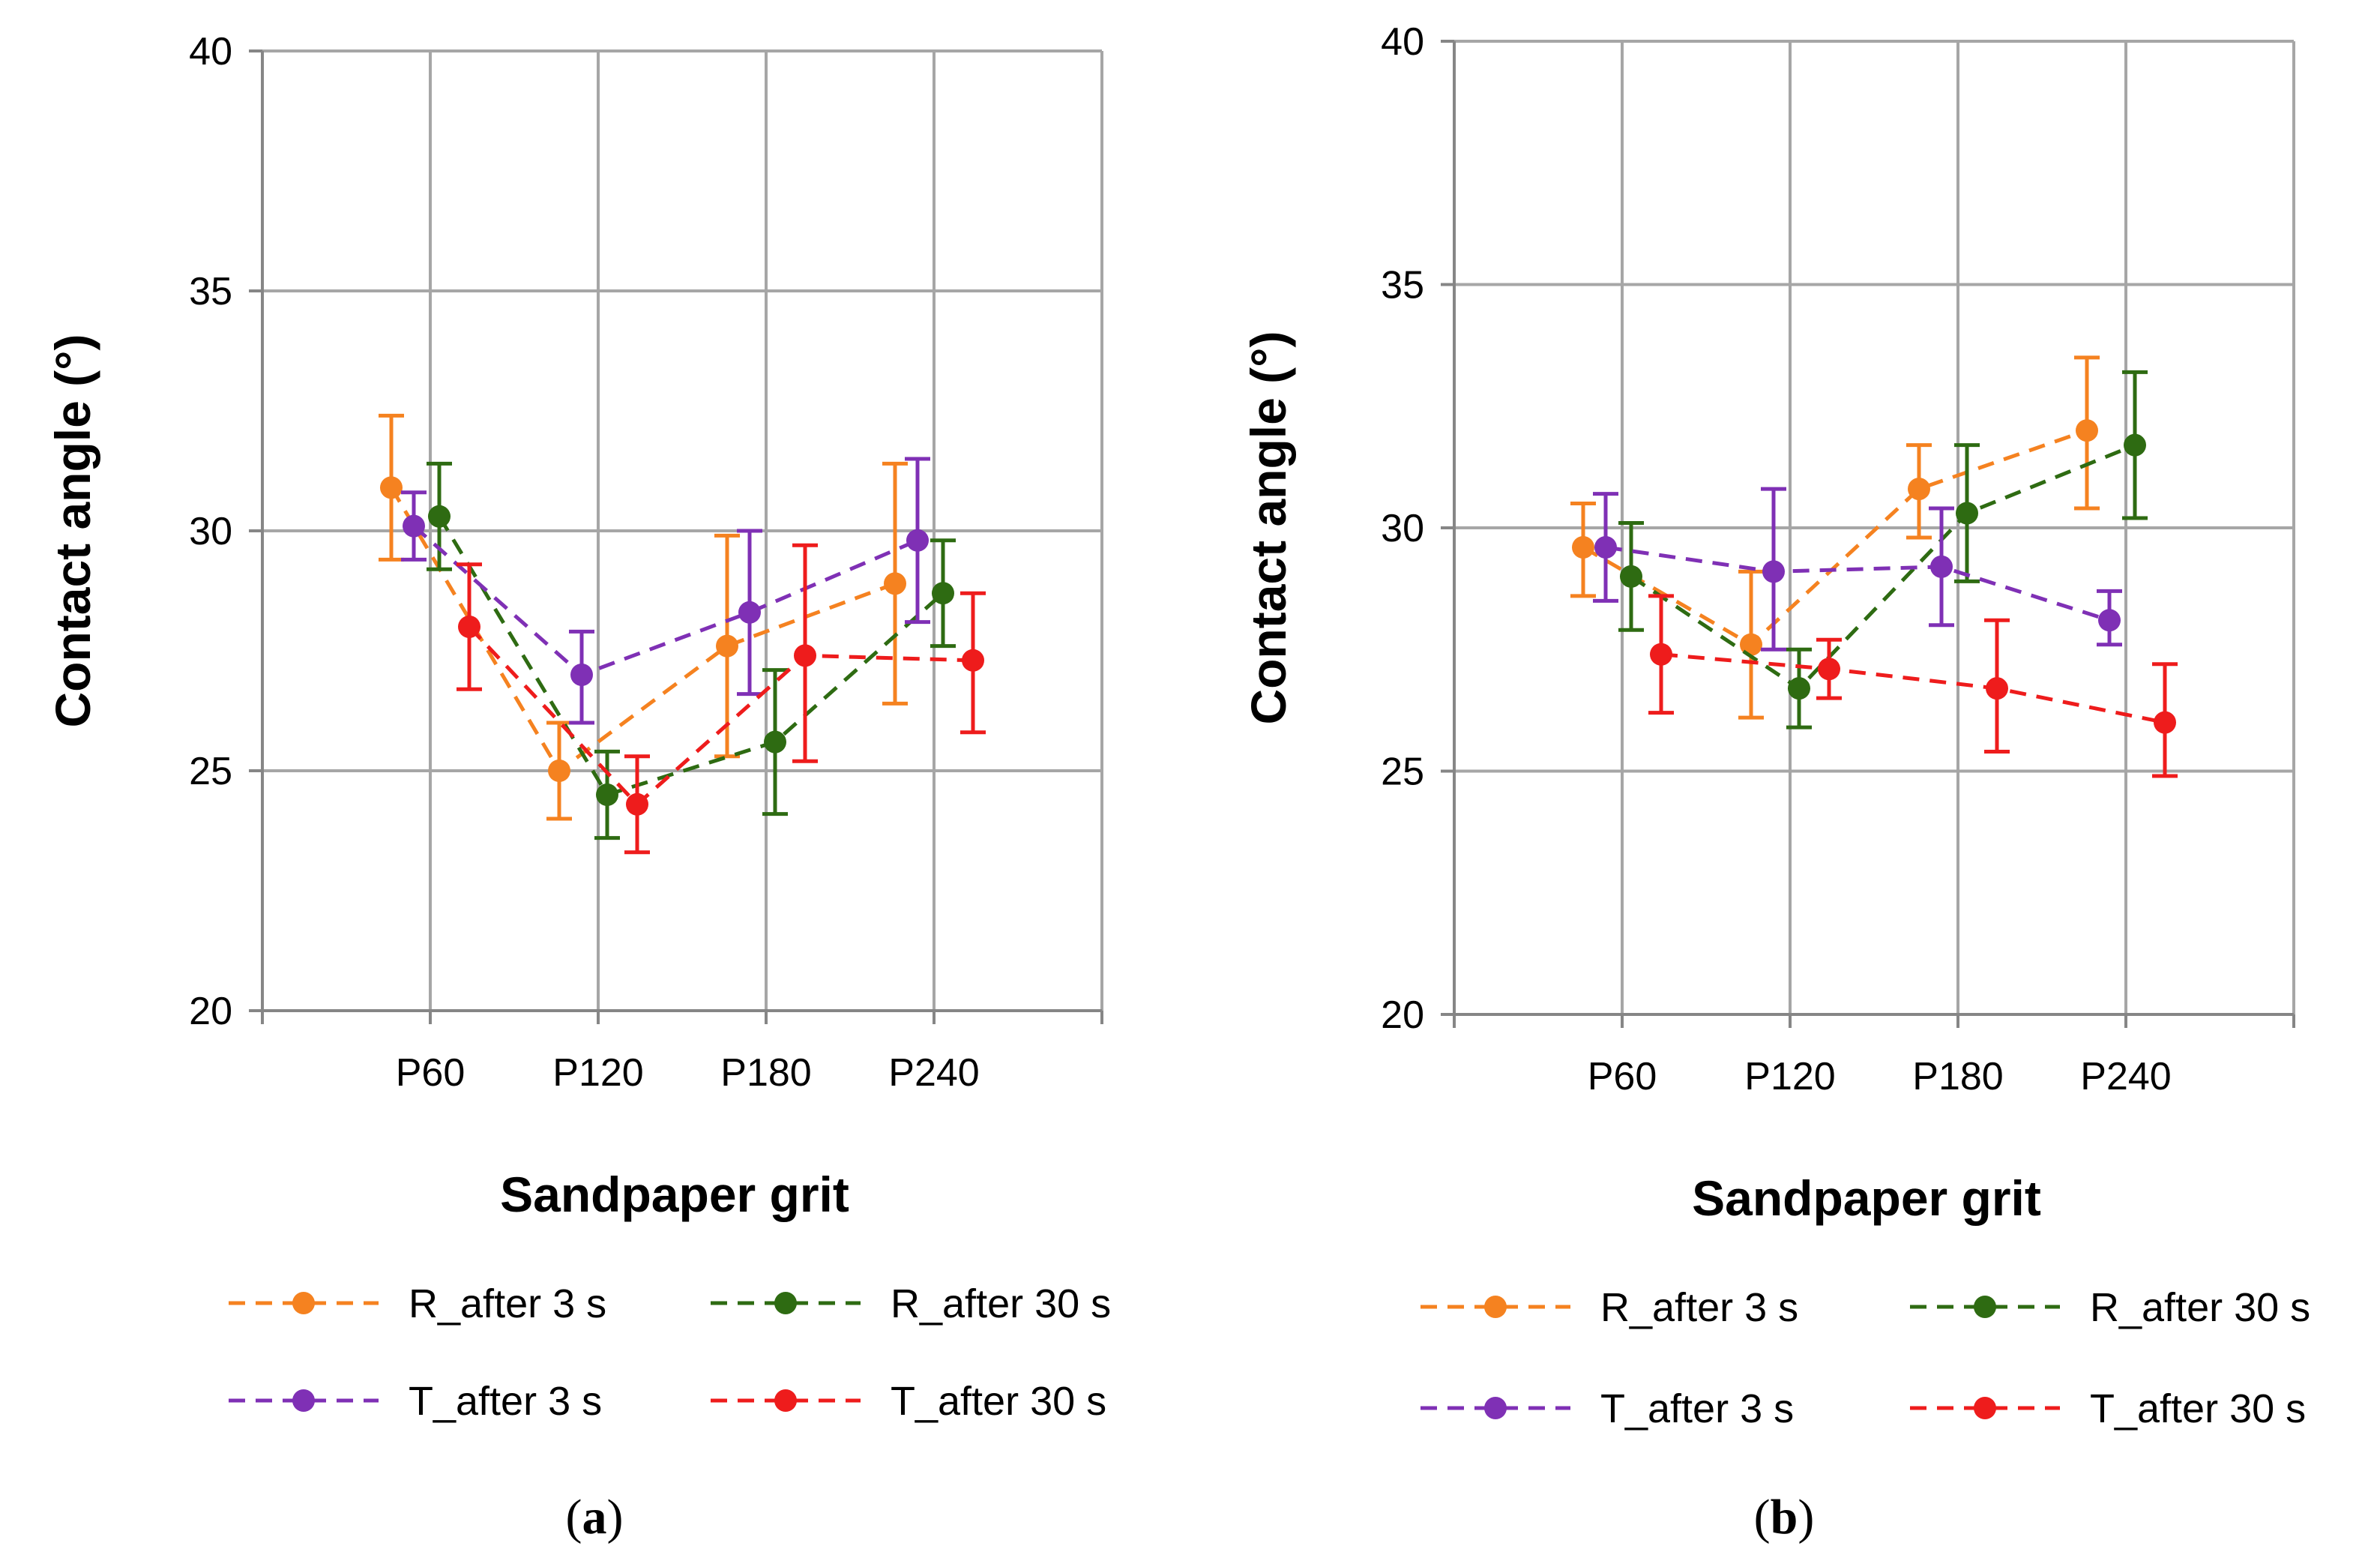 This screenshot has width=2380, height=1567. I want to click on panel-label: (b), so click(1784, 1517).